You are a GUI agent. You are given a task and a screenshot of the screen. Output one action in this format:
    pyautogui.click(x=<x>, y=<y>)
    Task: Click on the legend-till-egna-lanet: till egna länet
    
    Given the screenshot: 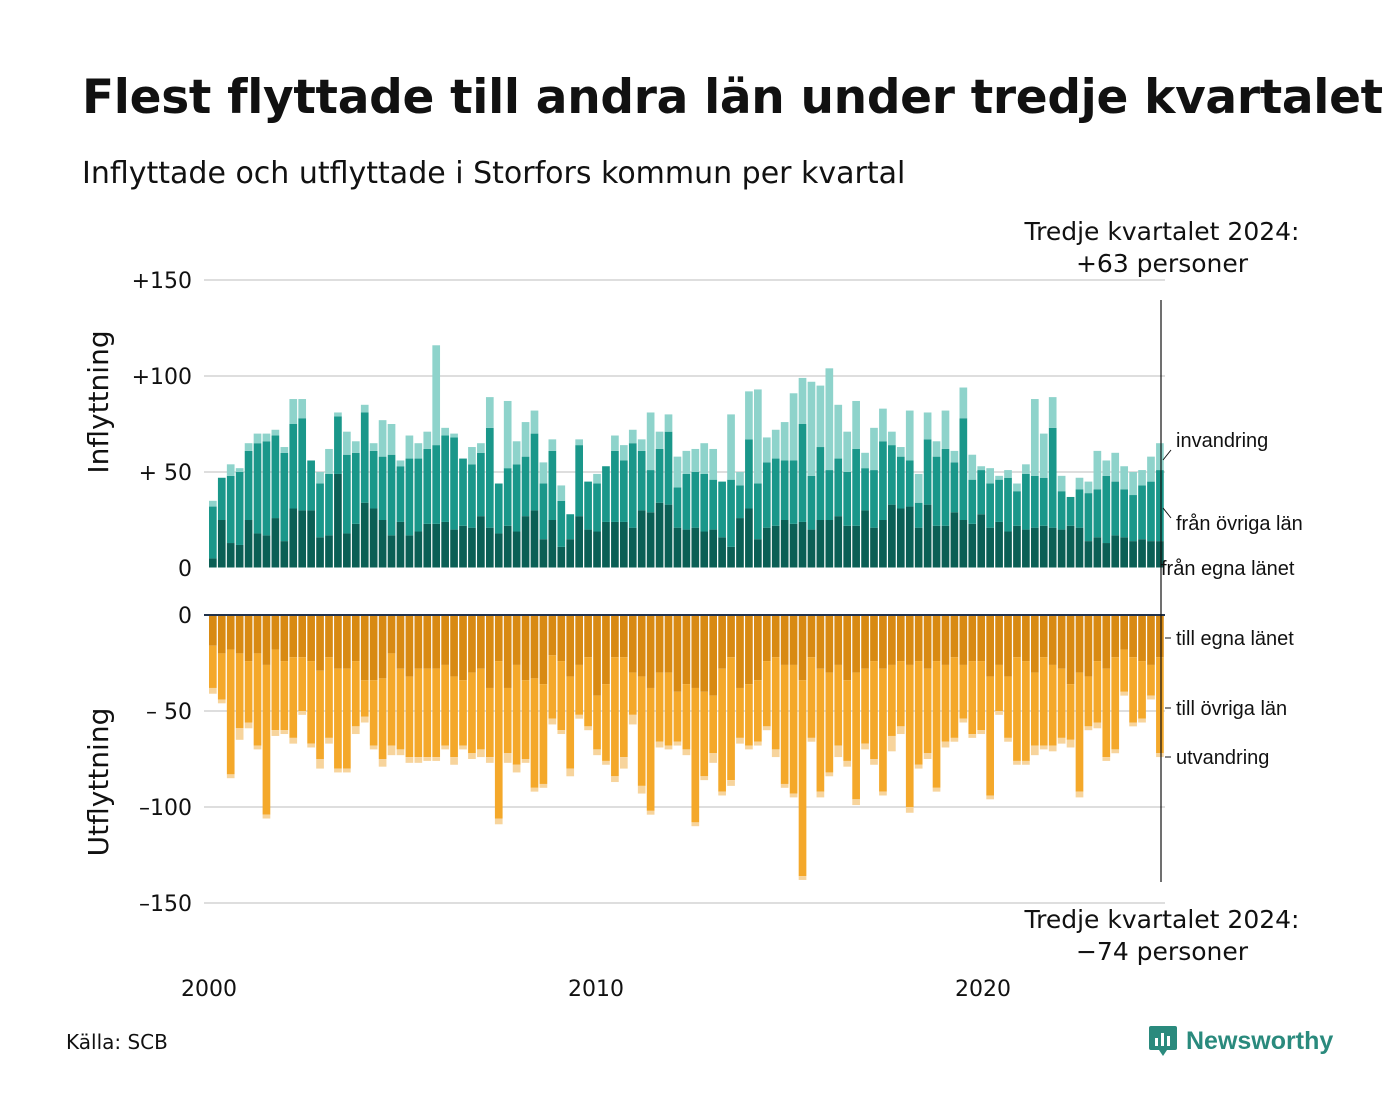 What is the action you would take?
    pyautogui.click(x=1235, y=639)
    